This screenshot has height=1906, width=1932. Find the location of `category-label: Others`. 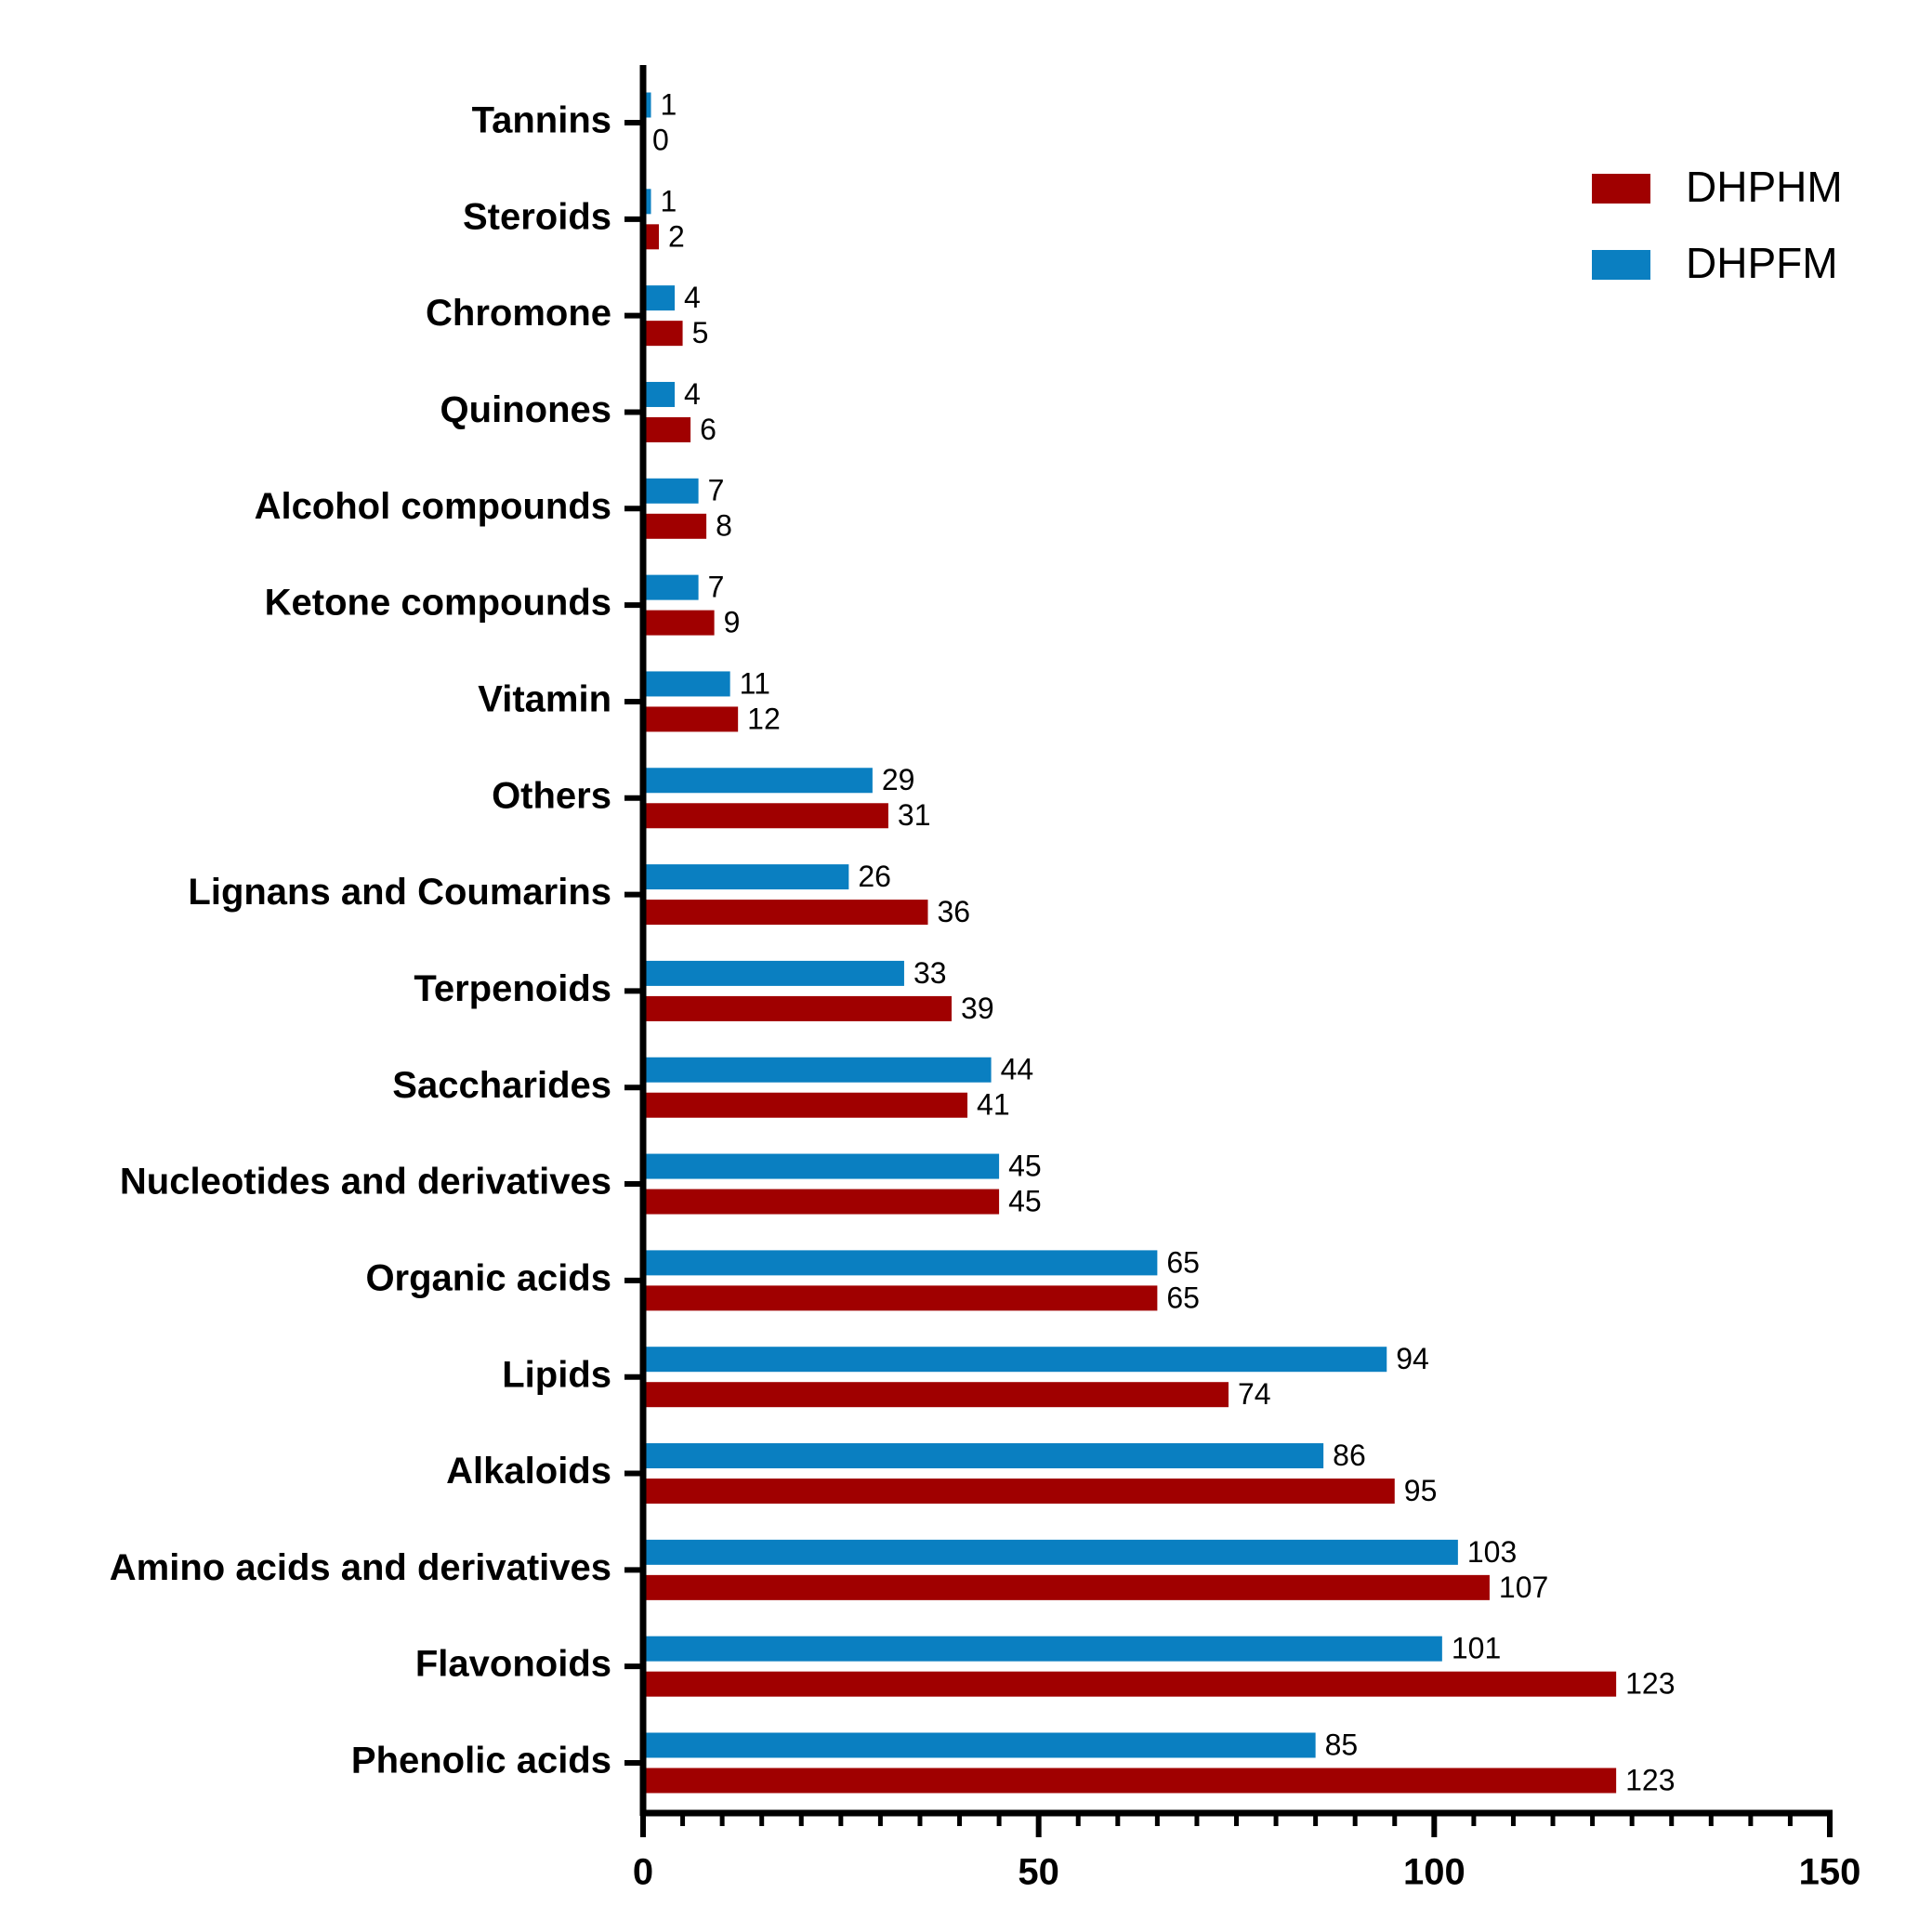

category-label: Others is located at coordinates (551, 795).